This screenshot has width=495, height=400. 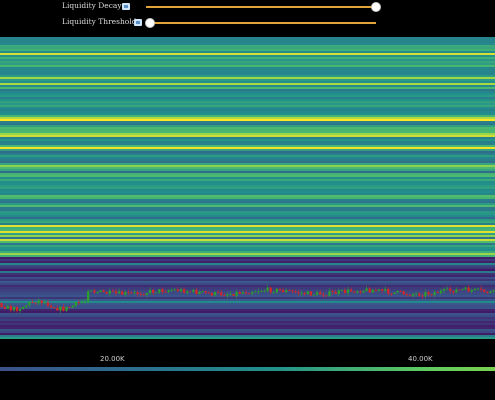 What do you see at coordinates (376, 7) in the screenshot?
I see `liquidity-decay-slider-thumb` at bounding box center [376, 7].